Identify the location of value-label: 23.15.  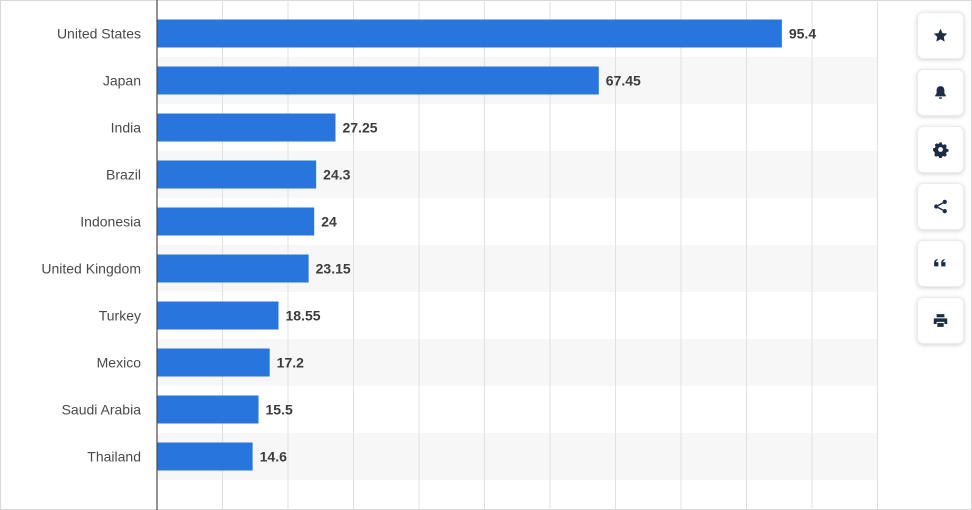
(333, 269).